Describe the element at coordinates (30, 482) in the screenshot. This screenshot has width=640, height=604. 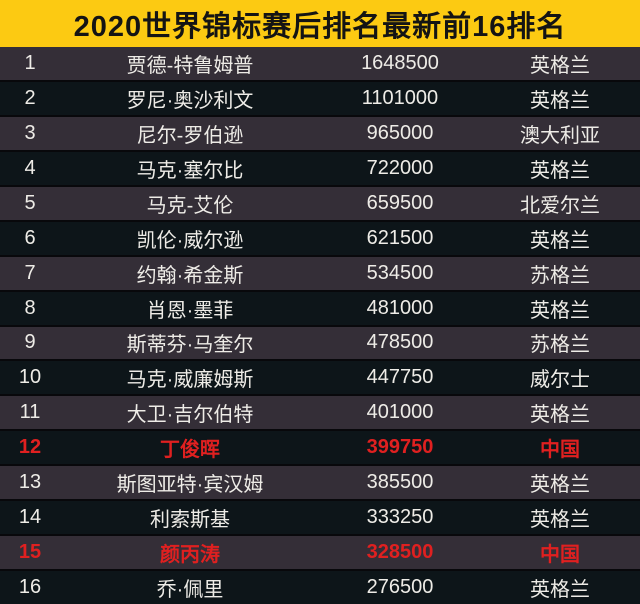
I see `rank-cell: 13` at that location.